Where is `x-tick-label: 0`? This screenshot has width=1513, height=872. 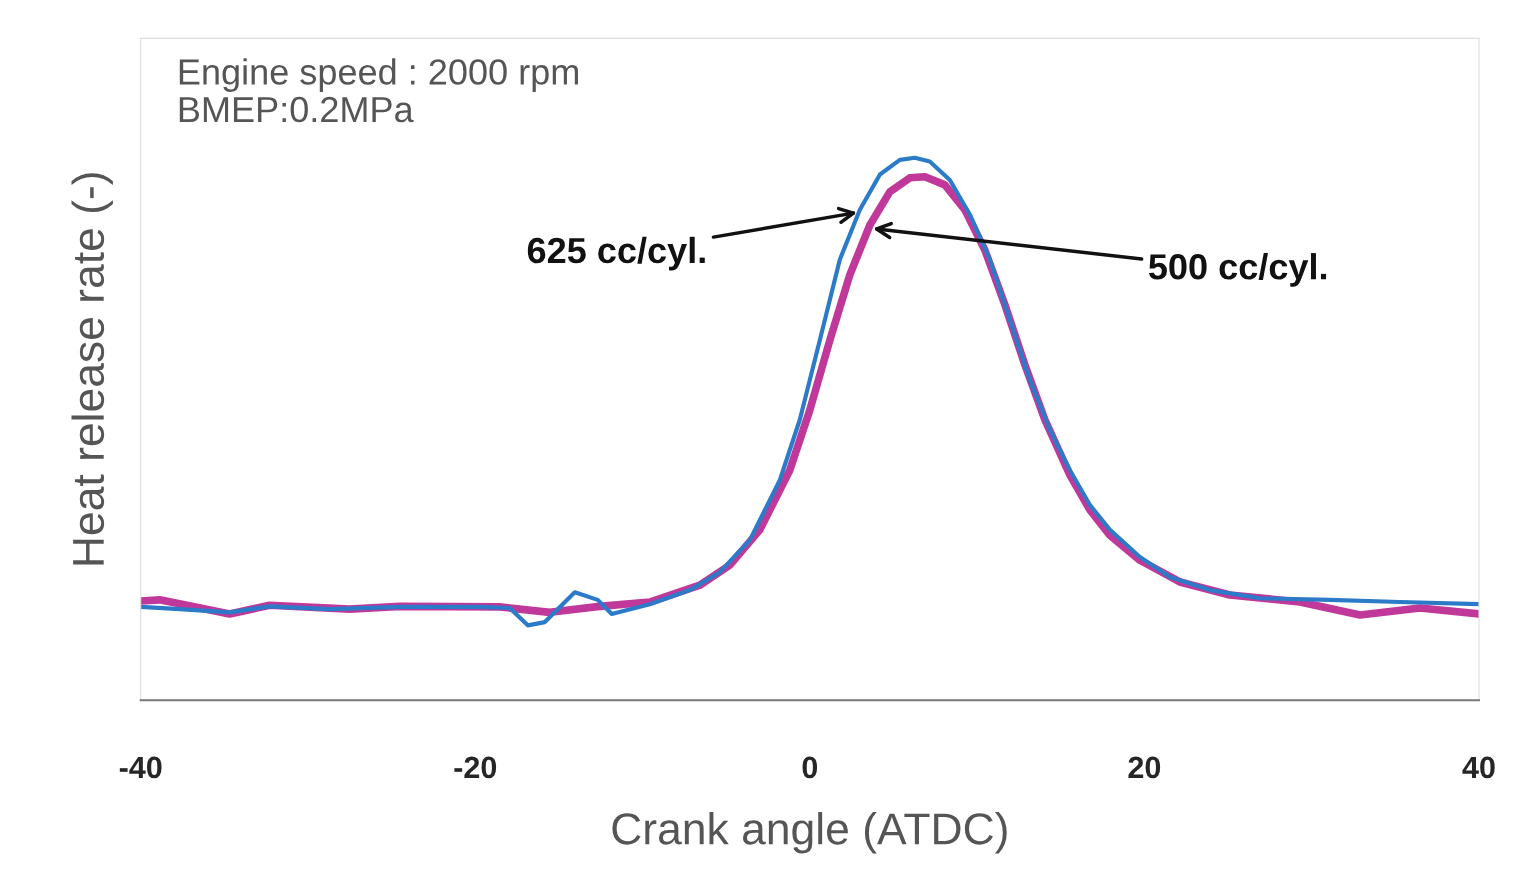
x-tick-label: 0 is located at coordinates (810, 767).